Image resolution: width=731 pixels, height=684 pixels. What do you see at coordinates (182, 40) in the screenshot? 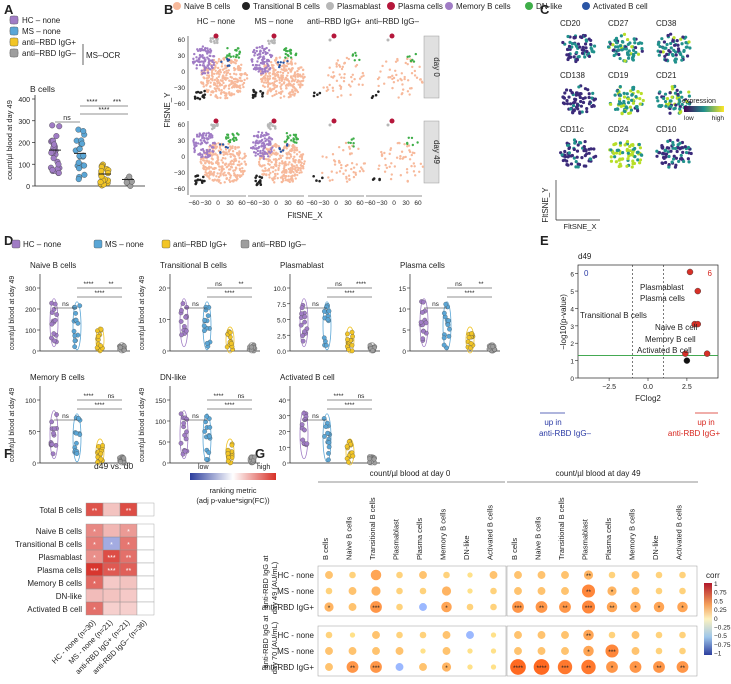
I see `panelB-ytick-label: 60` at bounding box center [182, 40].